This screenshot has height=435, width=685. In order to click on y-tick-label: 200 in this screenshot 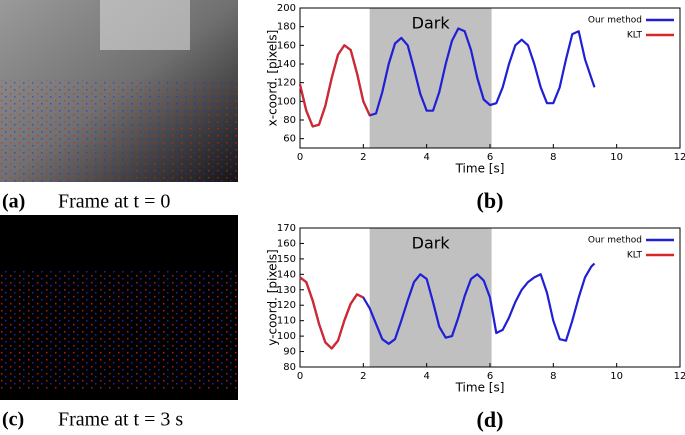, I will do `click(286, 8)`.